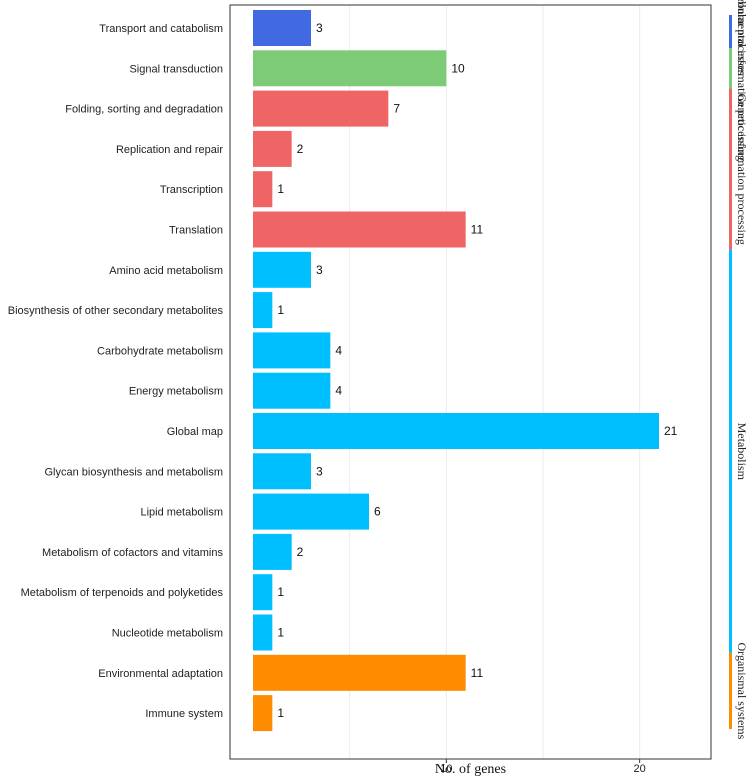 This screenshot has height=778, width=751. What do you see at coordinates (166, 271) in the screenshot?
I see `category-label: Amino acid metabolism` at bounding box center [166, 271].